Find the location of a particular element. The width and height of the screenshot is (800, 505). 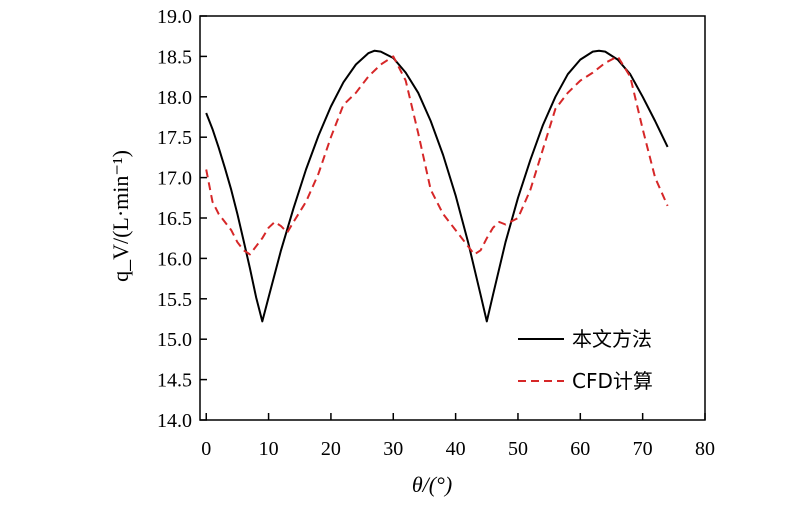

x-tick-labels: 0 10 20 30 40 50 60 70 80 is located at coordinates (458, 449).